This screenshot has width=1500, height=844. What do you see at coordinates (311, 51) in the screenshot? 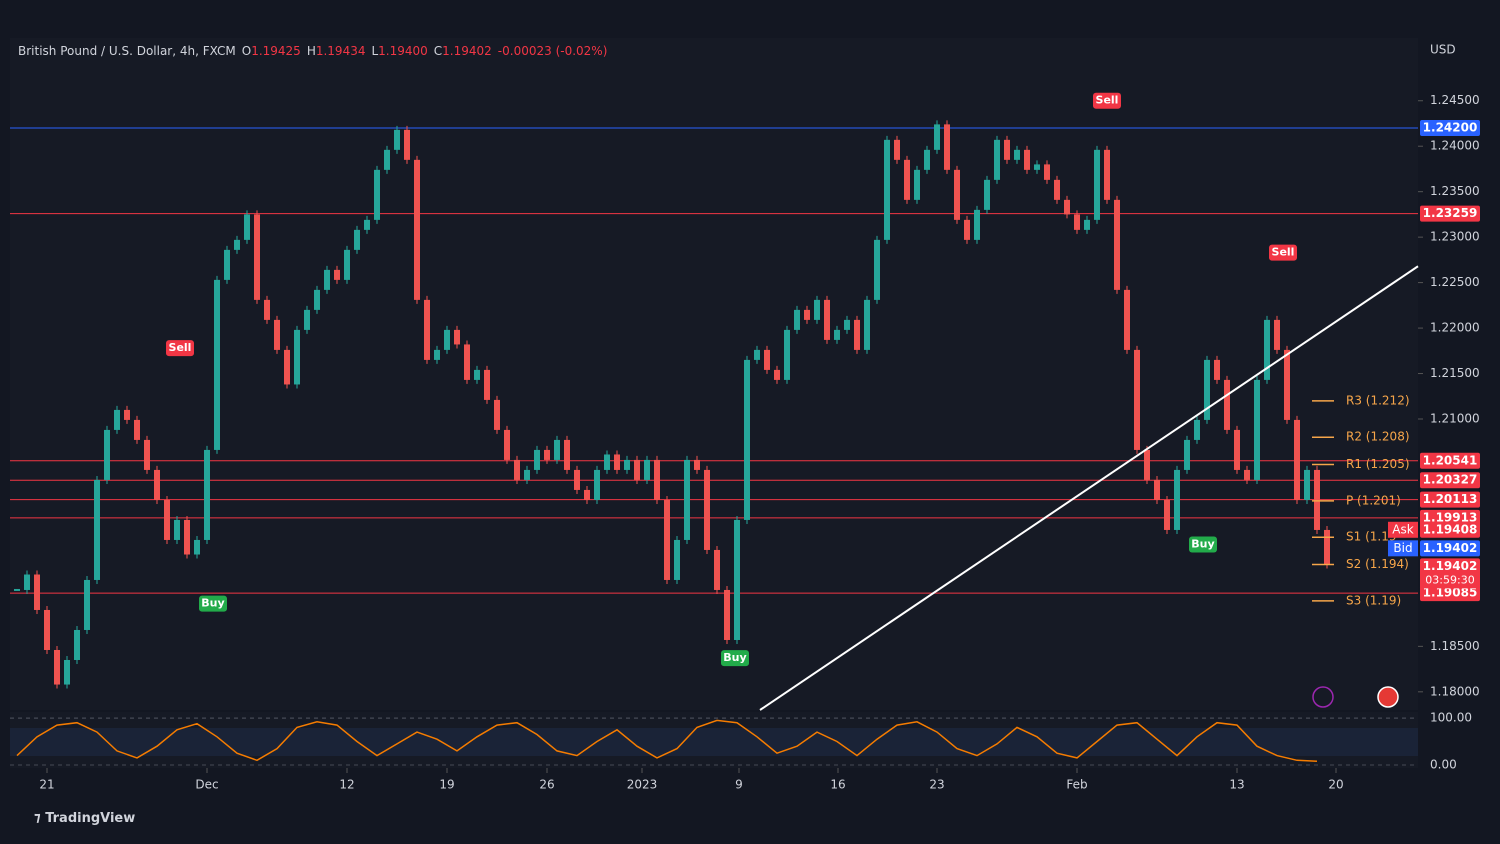
I see `ohlc-key: H` at bounding box center [311, 51].